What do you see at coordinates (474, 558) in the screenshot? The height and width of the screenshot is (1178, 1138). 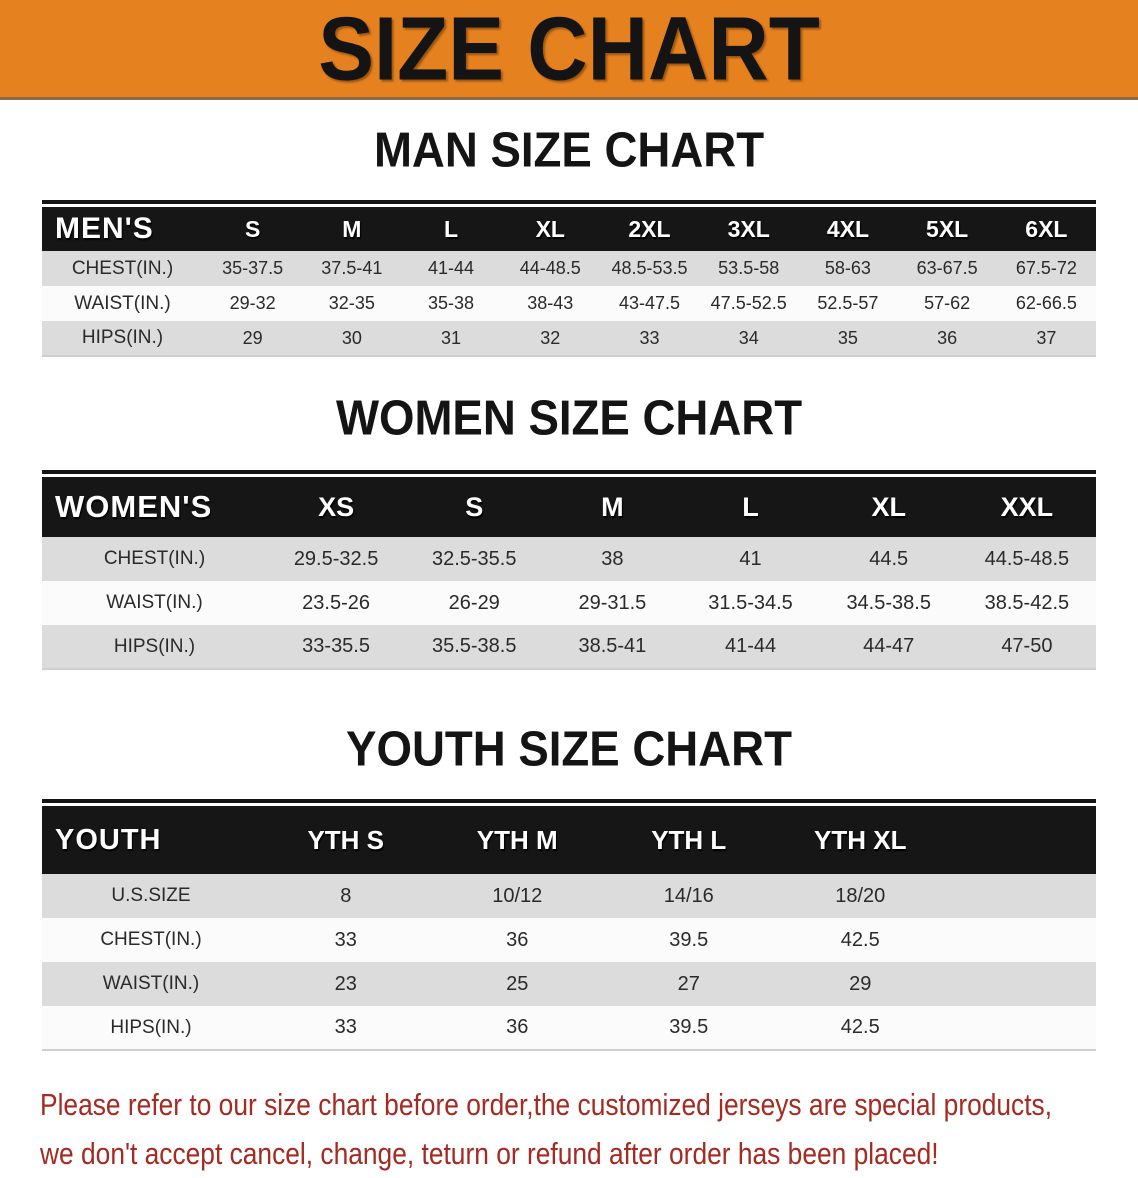 I see `measurement-value-cell: 32.5-35.5` at bounding box center [474, 558].